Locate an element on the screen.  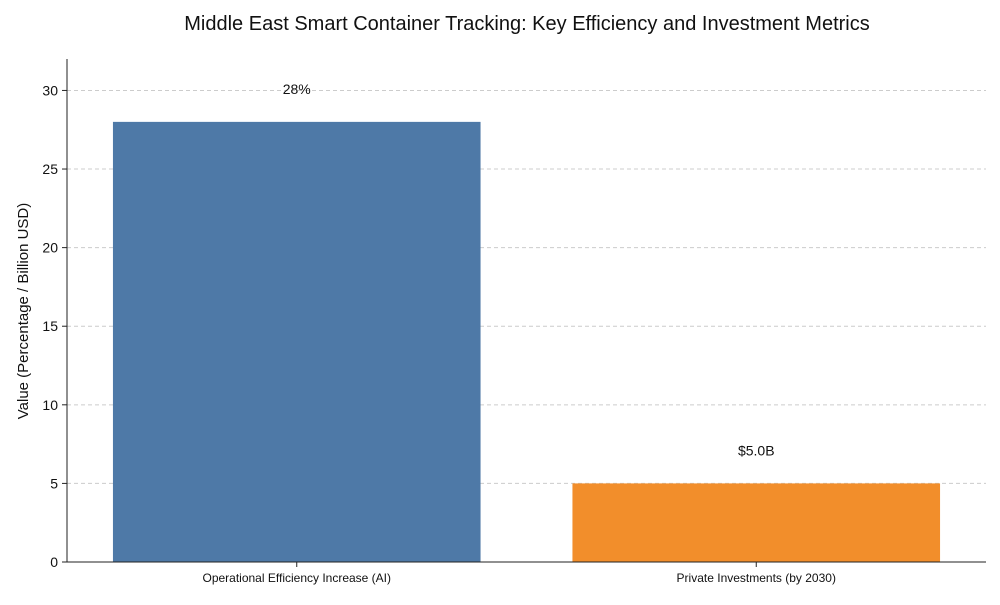
y-tick-label: 20 is located at coordinates (50, 248).